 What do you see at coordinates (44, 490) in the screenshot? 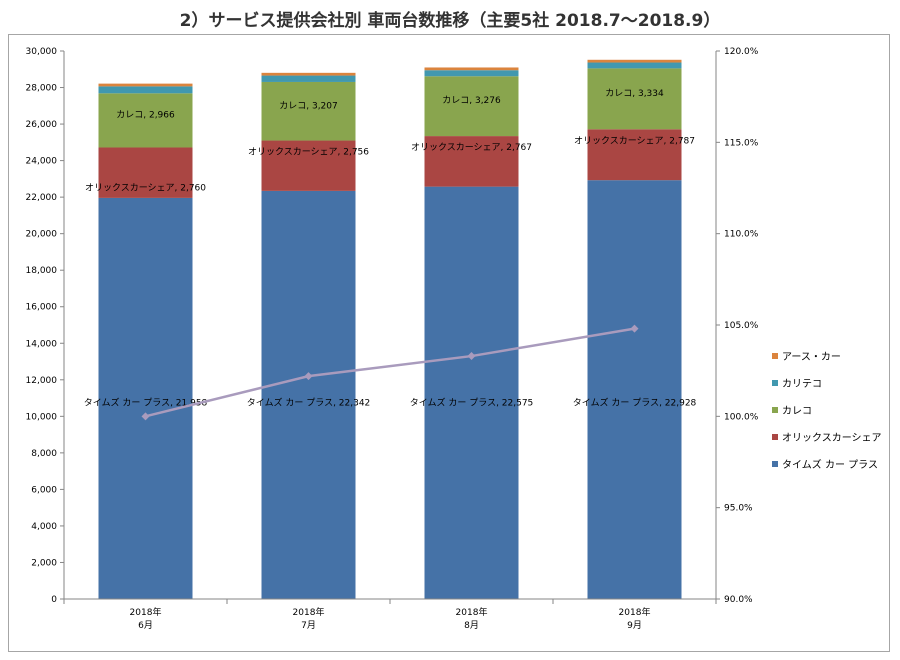
I see `y-tick-label: 6,000` at bounding box center [44, 490].